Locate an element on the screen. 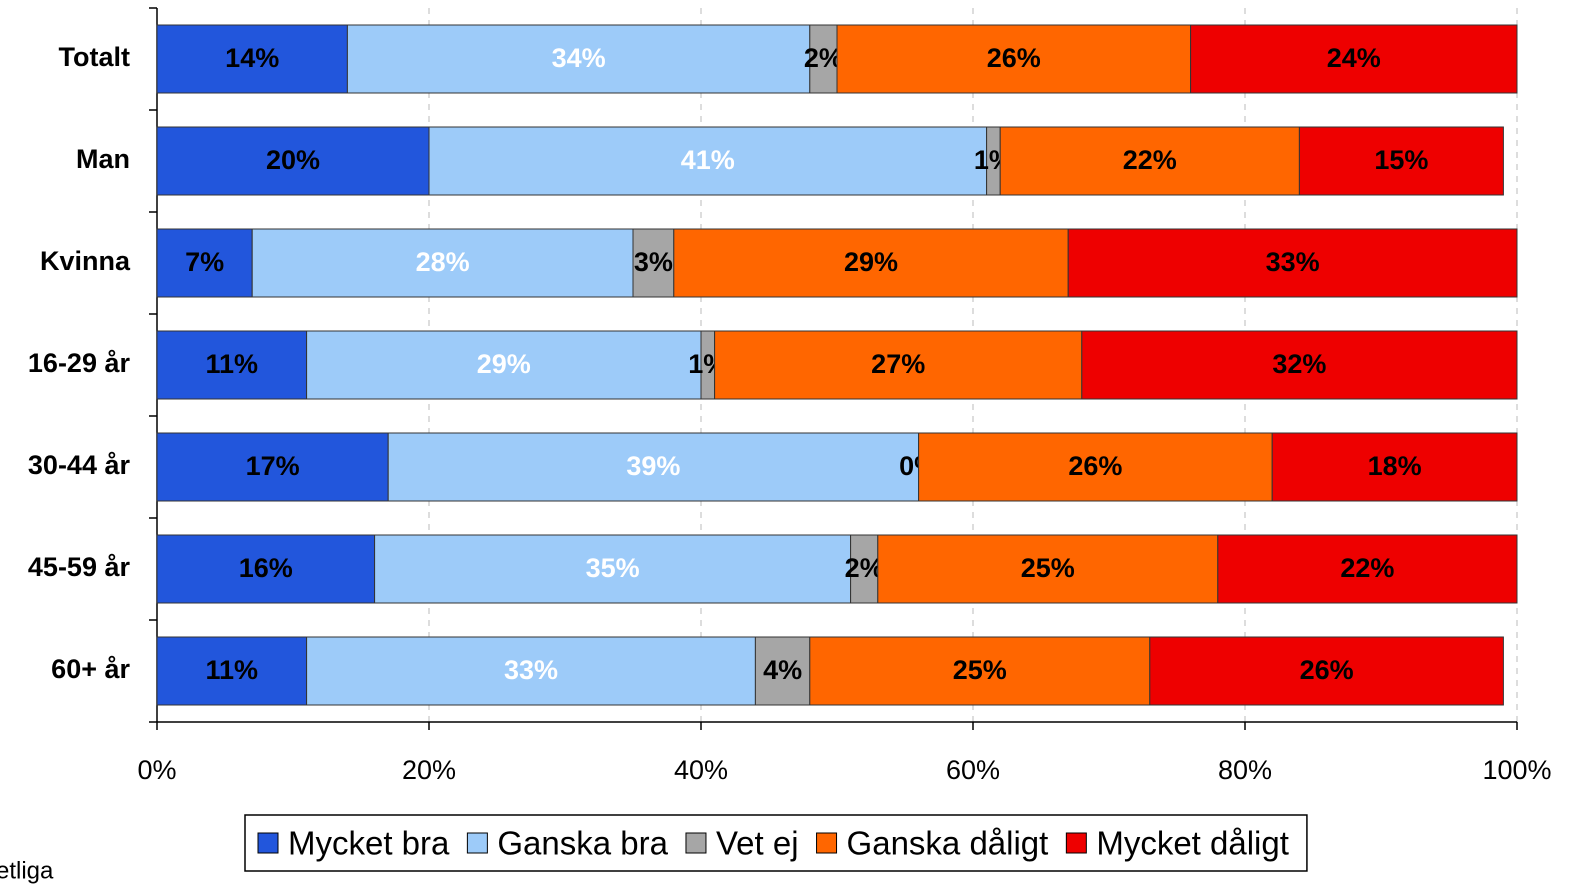  data-label: 15% is located at coordinates (1401, 160).